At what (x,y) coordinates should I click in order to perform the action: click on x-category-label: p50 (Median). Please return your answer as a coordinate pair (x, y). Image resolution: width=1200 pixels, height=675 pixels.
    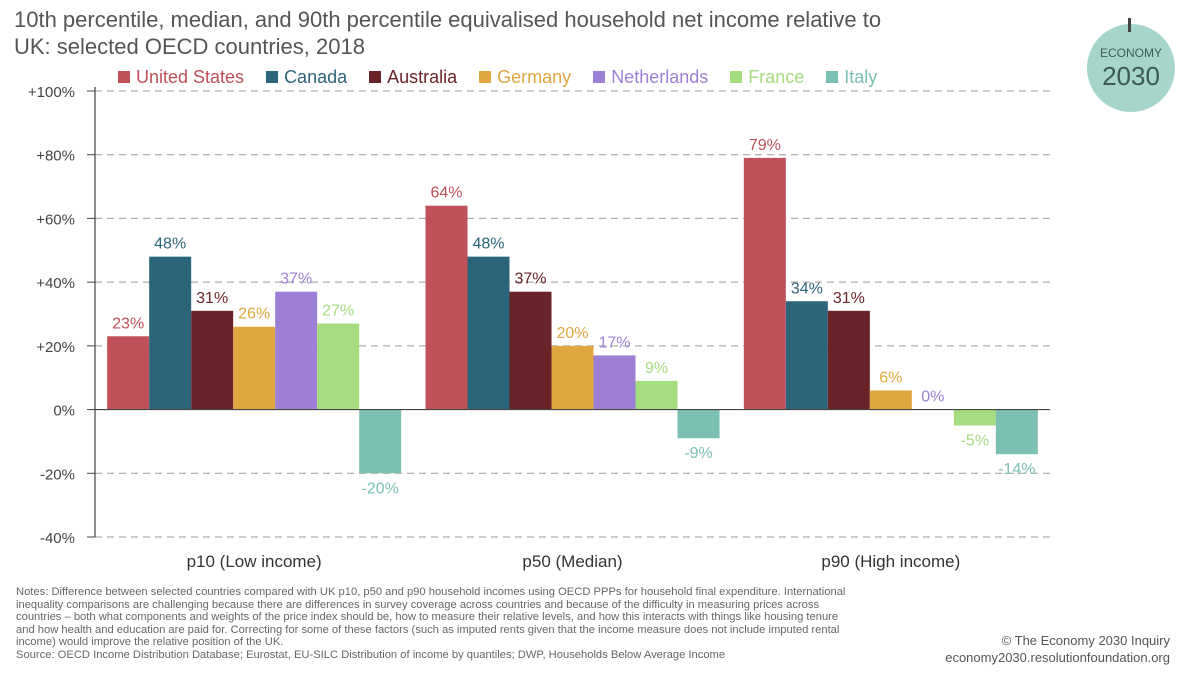
    Looking at the image, I should click on (572, 561).